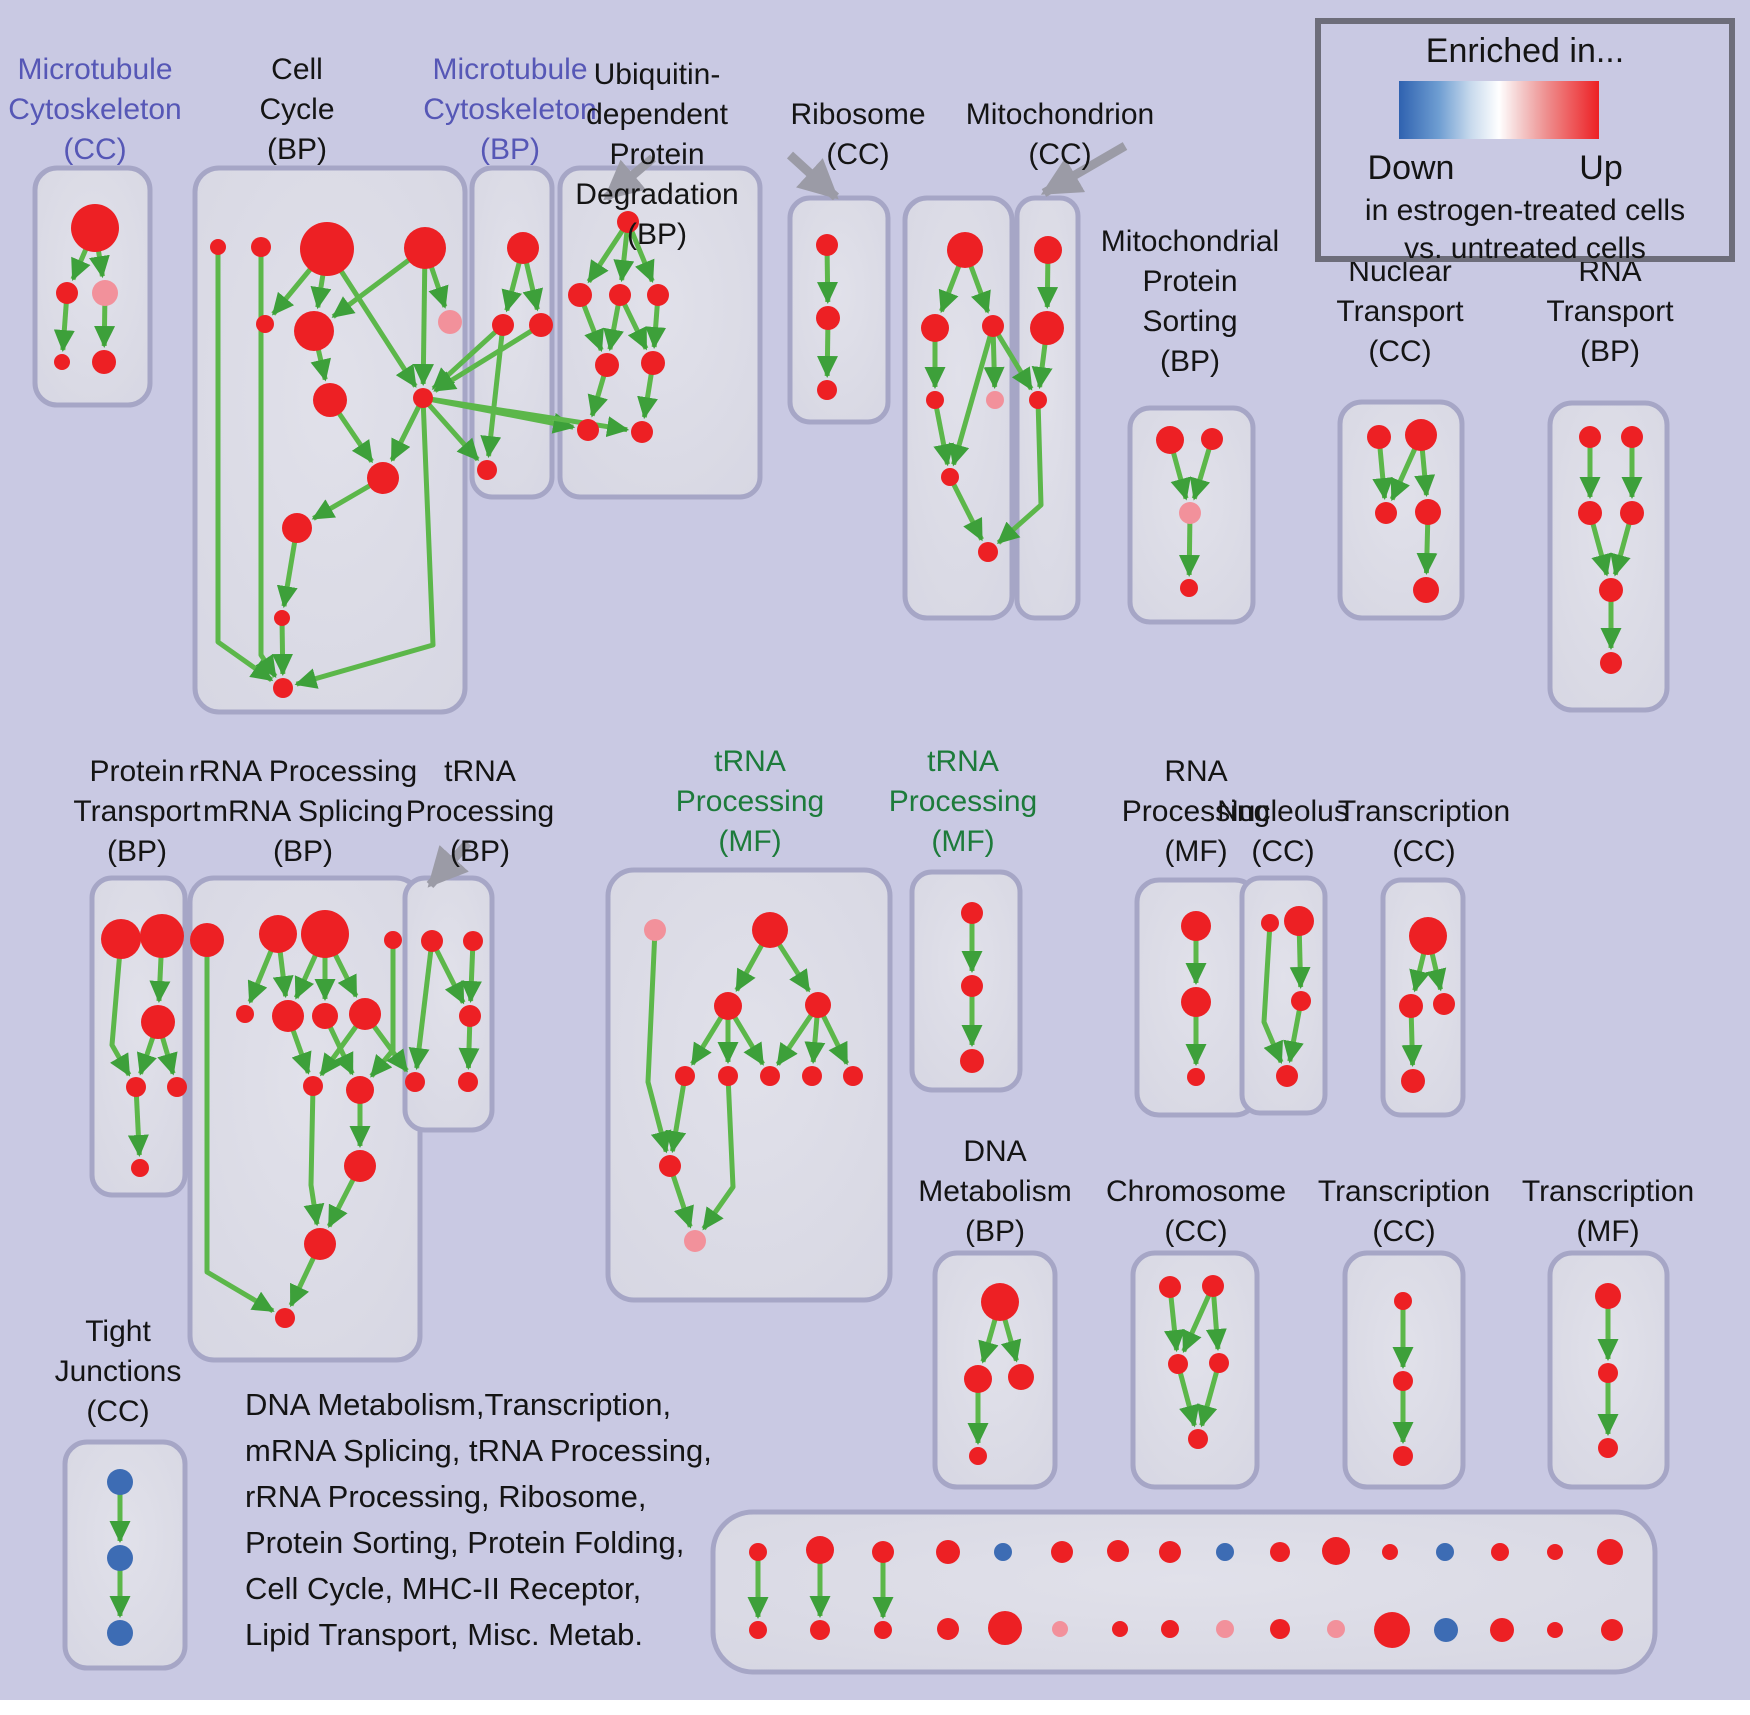 The height and width of the screenshot is (1715, 1750). Describe the element at coordinates (120, 1558) in the screenshot. I see `go-term-node-tj-b` at that location.